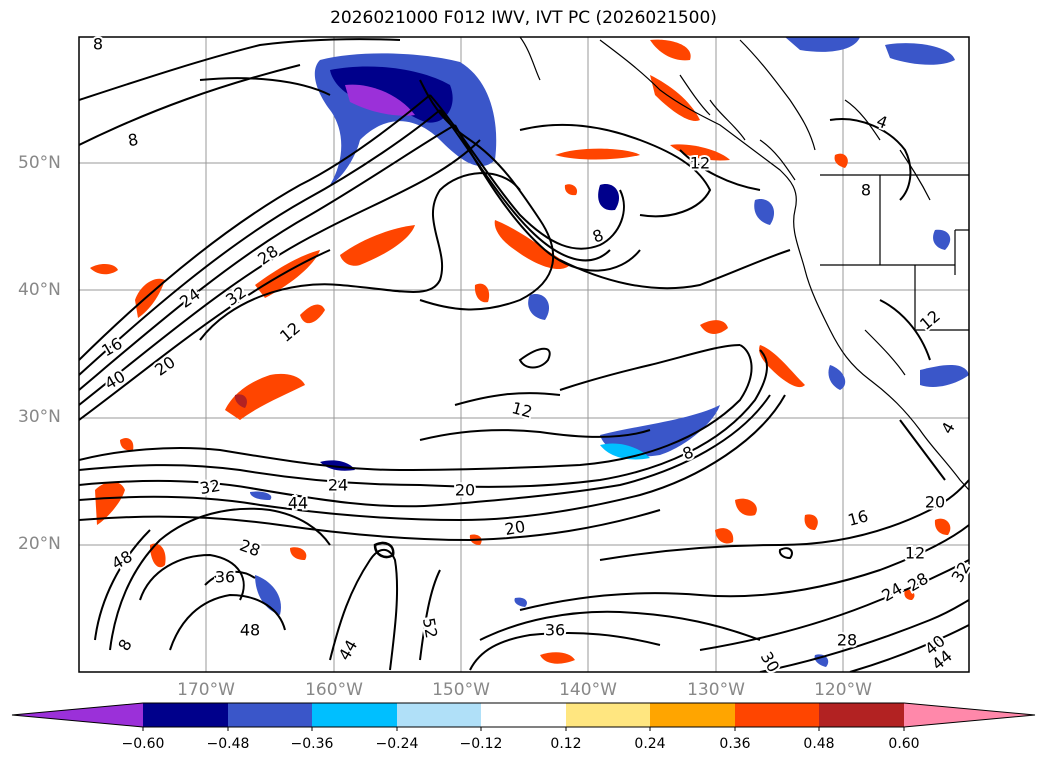  What do you see at coordinates (143, 744) in the screenshot?
I see `colorbar-tick-label: −0.60` at bounding box center [143, 744].